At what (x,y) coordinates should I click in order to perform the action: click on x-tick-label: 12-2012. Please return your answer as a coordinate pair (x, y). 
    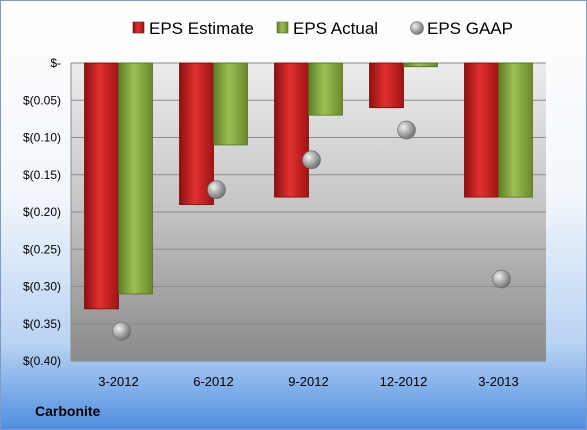
    Looking at the image, I should click on (404, 381).